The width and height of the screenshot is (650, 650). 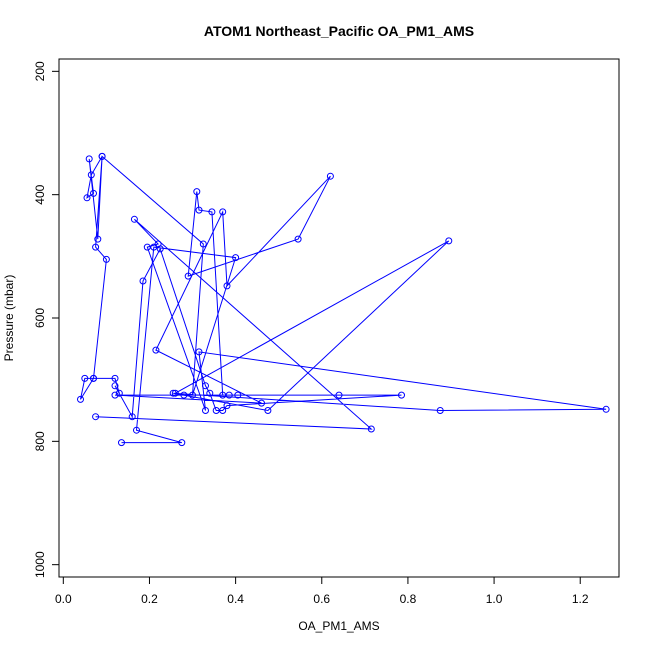 What do you see at coordinates (321, 599) in the screenshot?
I see `x-tick-label: 0.6` at bounding box center [321, 599].